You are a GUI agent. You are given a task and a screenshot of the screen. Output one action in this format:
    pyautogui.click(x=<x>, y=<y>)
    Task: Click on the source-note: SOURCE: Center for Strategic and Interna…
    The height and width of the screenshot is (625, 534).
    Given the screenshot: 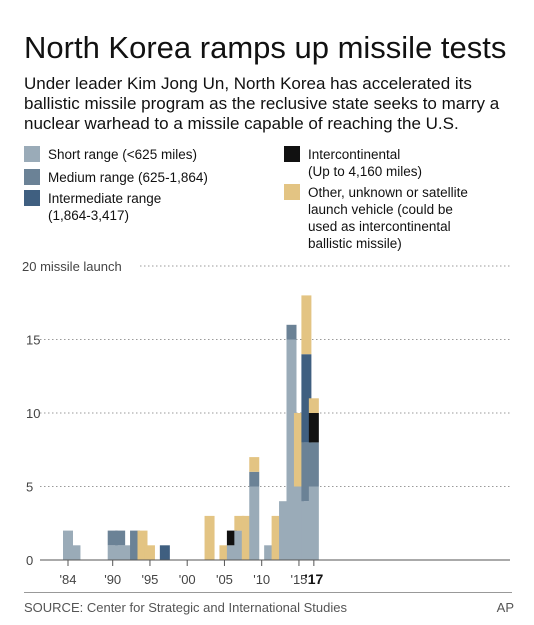 What is the action you would take?
    pyautogui.click(x=185, y=607)
    